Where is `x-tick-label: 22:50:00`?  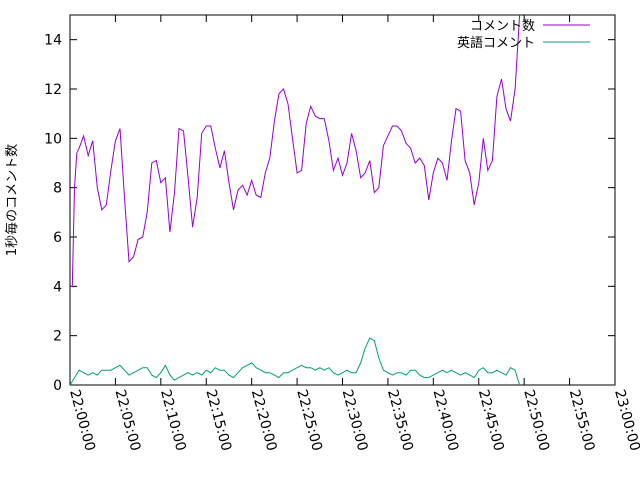
x-tick-label: 22:50:00 is located at coordinates (536, 420).